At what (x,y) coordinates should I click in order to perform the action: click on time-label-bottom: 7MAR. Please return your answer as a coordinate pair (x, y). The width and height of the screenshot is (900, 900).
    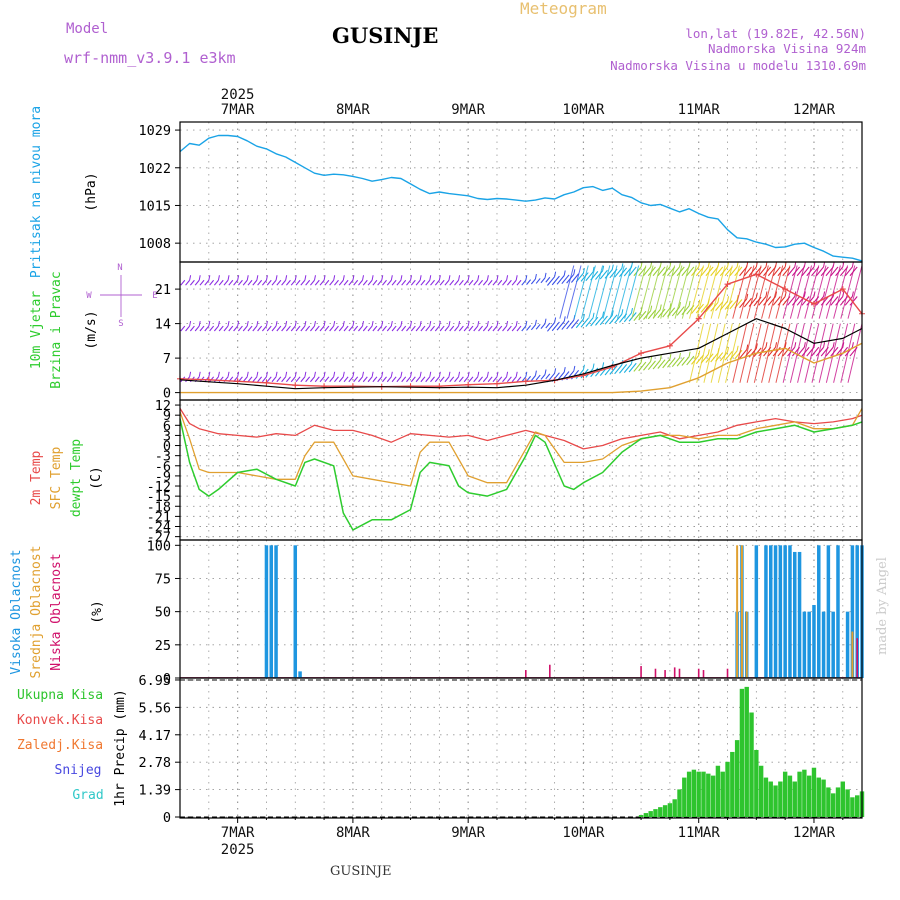
    Looking at the image, I should click on (238, 833).